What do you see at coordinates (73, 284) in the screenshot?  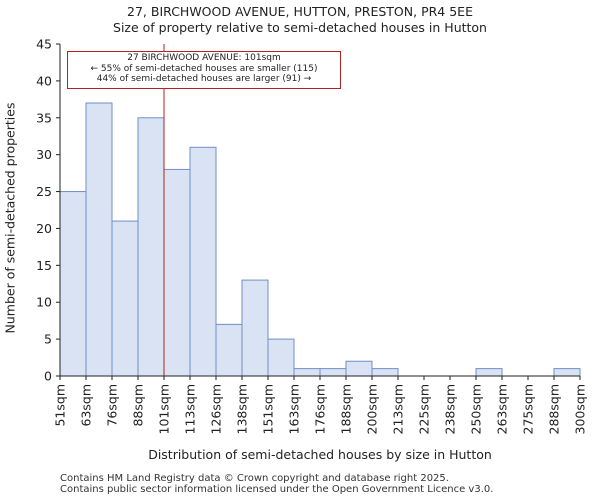 I see `bar-51sqm` at bounding box center [73, 284].